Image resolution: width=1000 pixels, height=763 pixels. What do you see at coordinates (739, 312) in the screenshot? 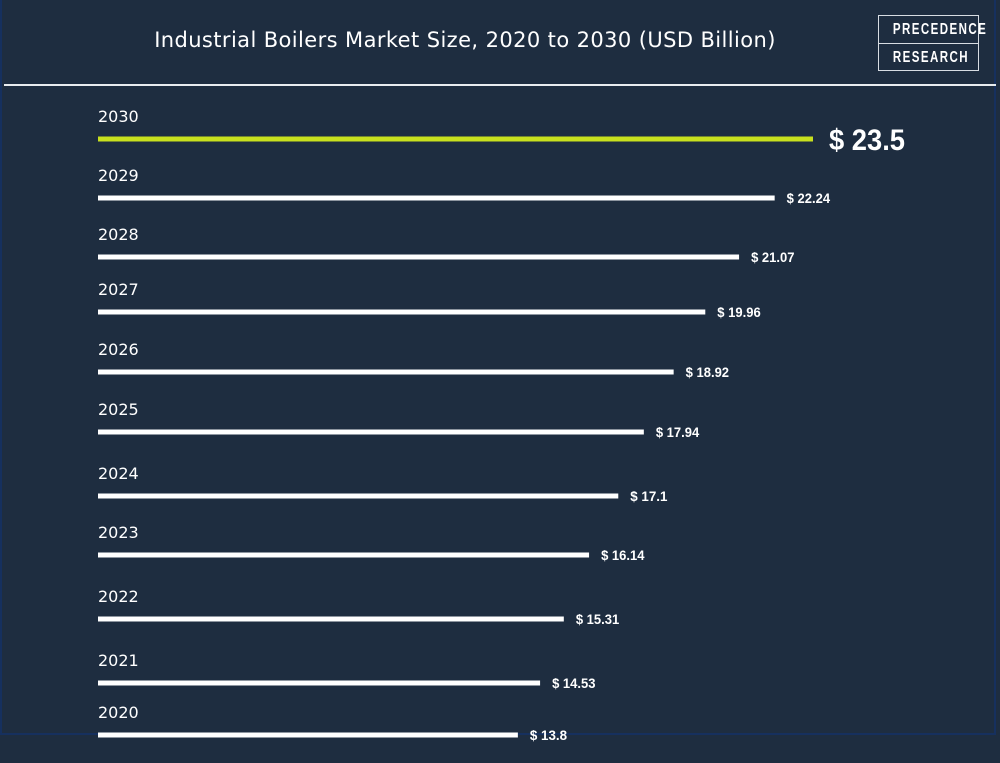
I see `value-label-2027: $ 19.96` at bounding box center [739, 312].